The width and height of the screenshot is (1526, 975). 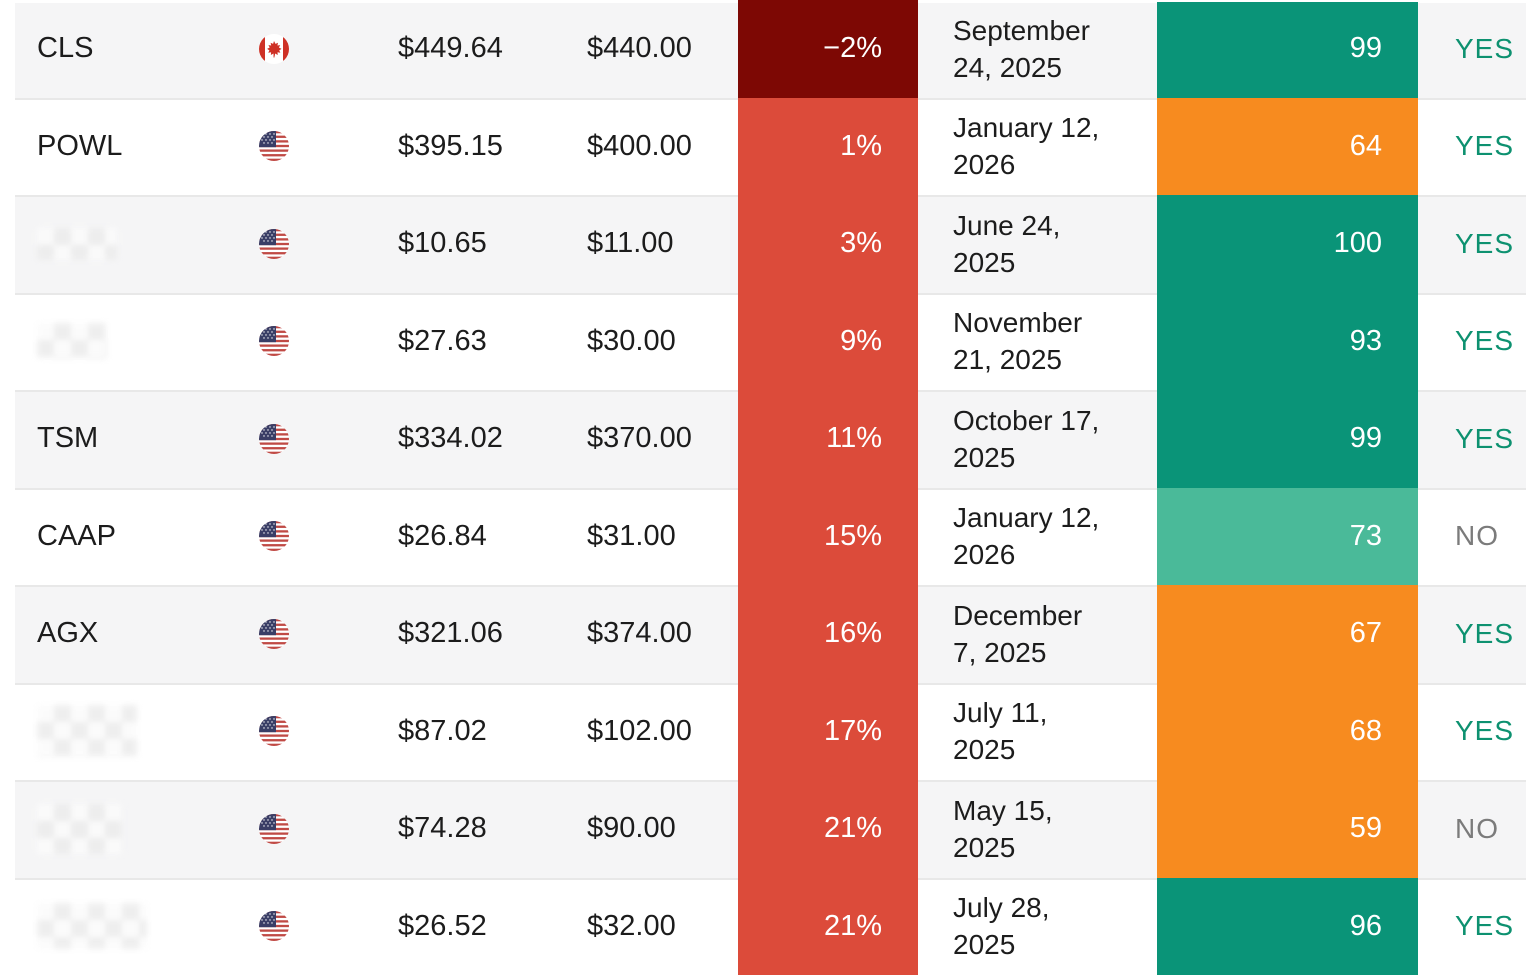 I want to click on date-cell: May 15, 2025, so click(x=1037, y=829).